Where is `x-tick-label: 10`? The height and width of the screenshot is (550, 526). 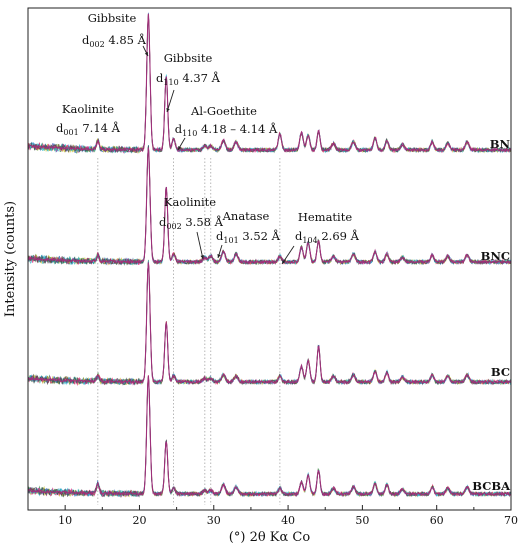
x-tick-label: 10 is located at coordinates (65, 520).